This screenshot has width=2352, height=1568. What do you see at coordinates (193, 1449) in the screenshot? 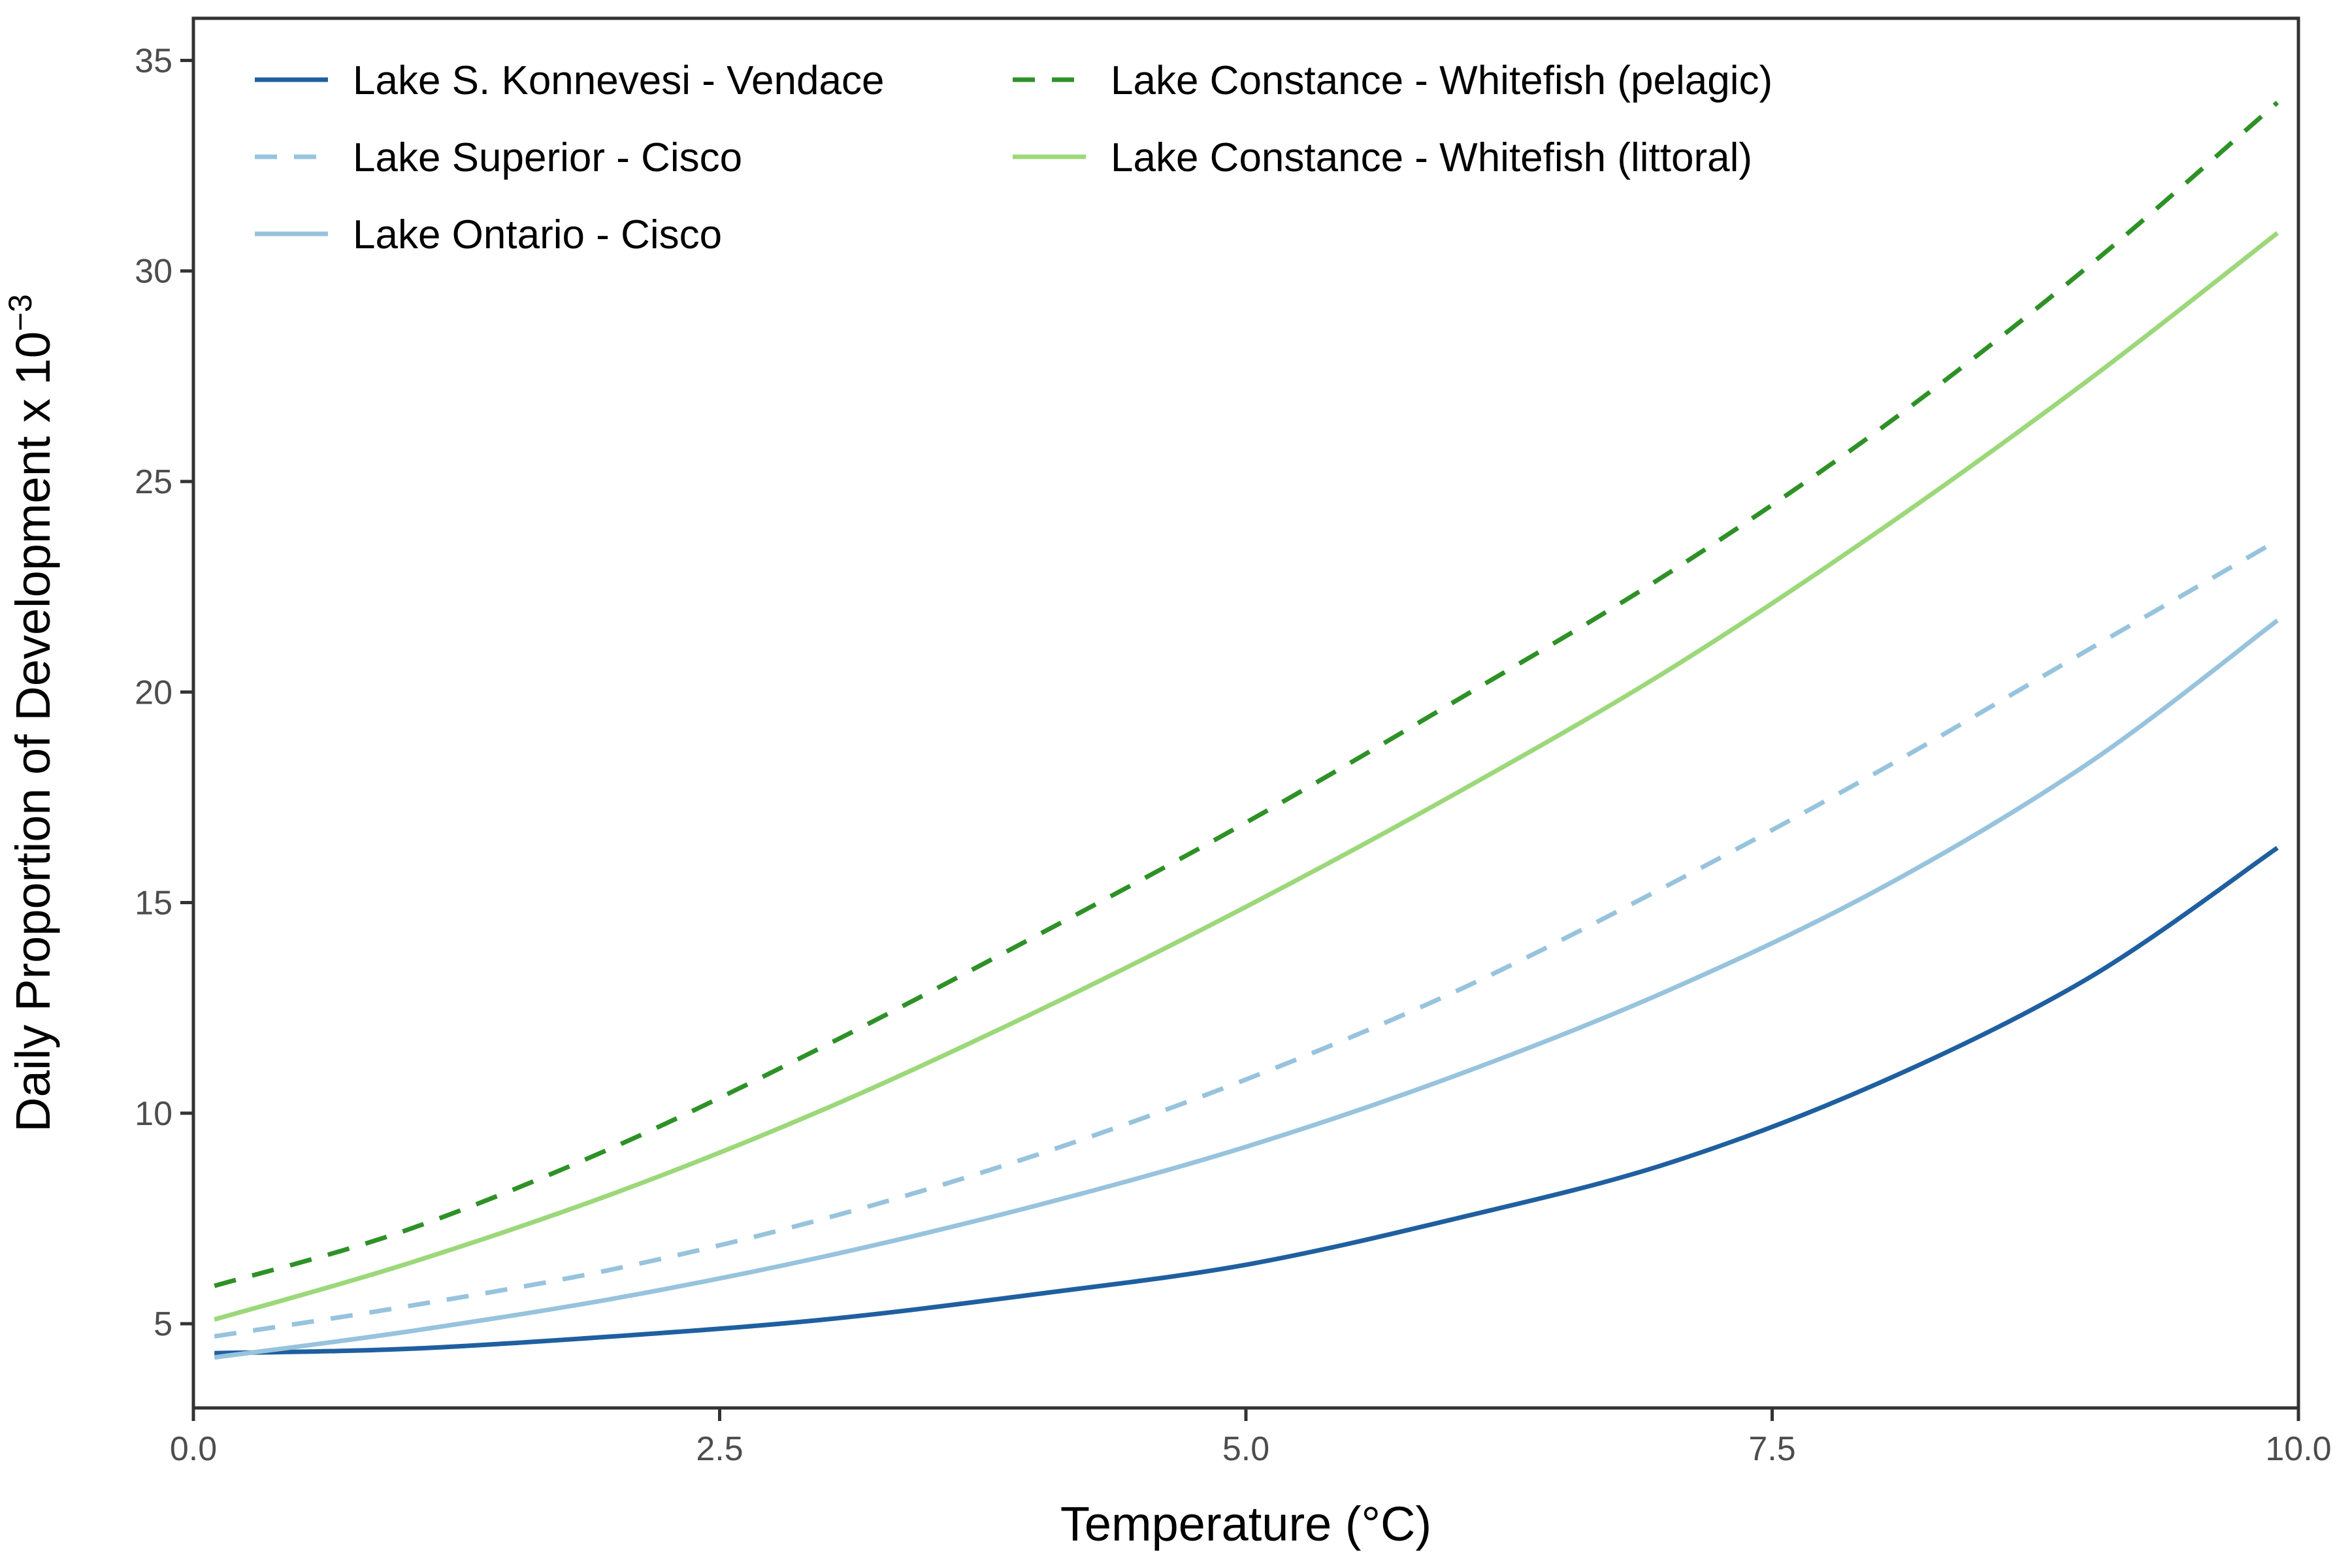
I see `x-tick-label: 0.0` at bounding box center [193, 1449].